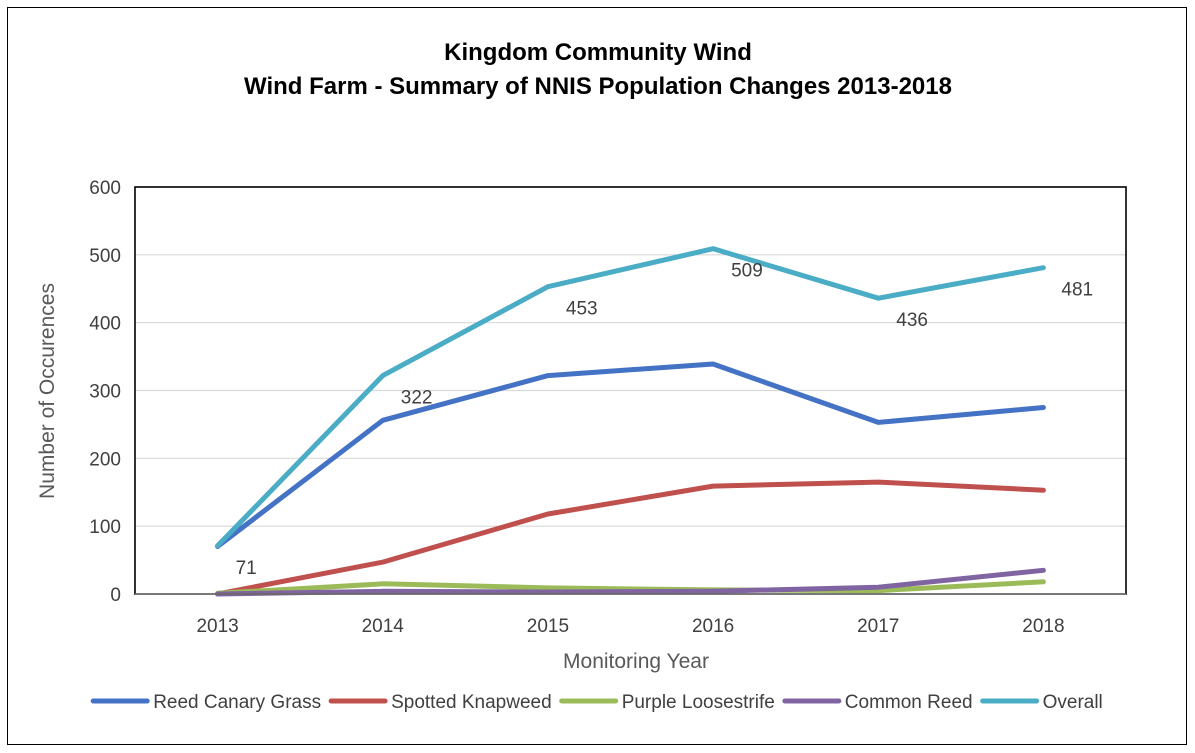 The height and width of the screenshot is (753, 1195). What do you see at coordinates (237, 702) in the screenshot?
I see `legend-label: Reed Canary Grass` at bounding box center [237, 702].